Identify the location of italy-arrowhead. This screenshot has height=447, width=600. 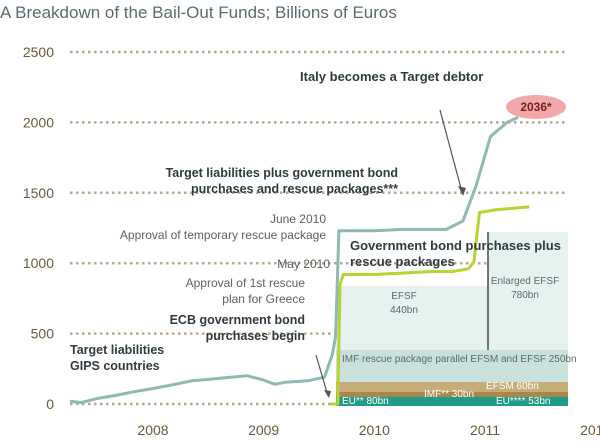
(462, 191).